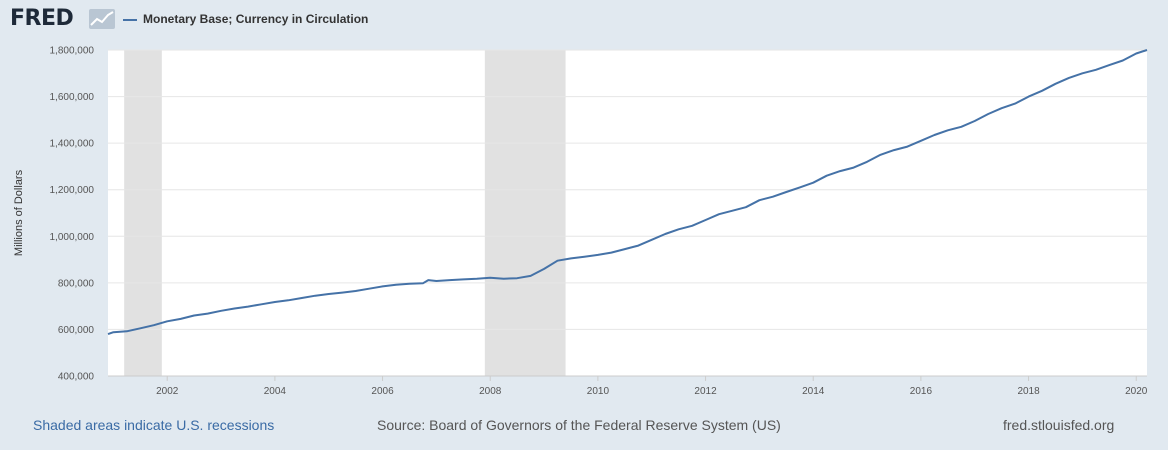 This screenshot has height=450, width=1168. Describe the element at coordinates (42, 18) in the screenshot. I see `fred-logo: FRED` at that location.